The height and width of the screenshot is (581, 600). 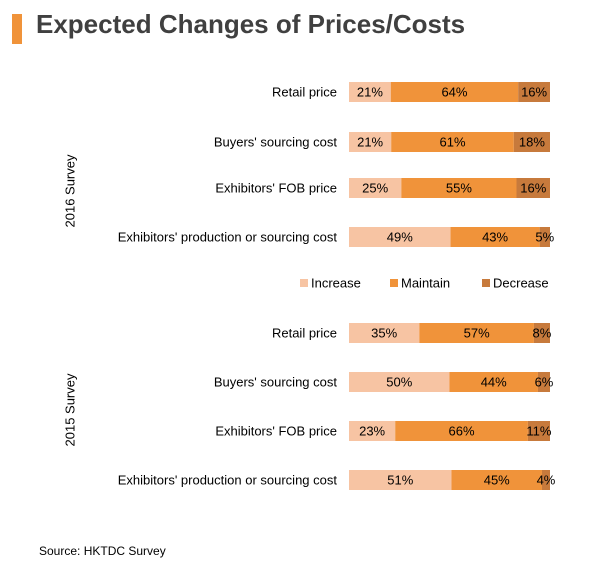 What do you see at coordinates (304, 283) in the screenshot?
I see `legend-swatch-increase` at bounding box center [304, 283].